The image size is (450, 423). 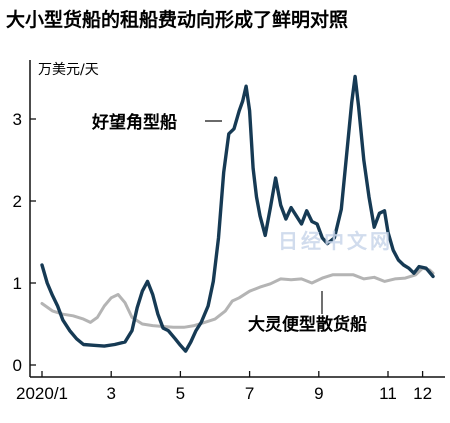 I want to click on x-tick-label-1: 3, so click(x=110, y=393).